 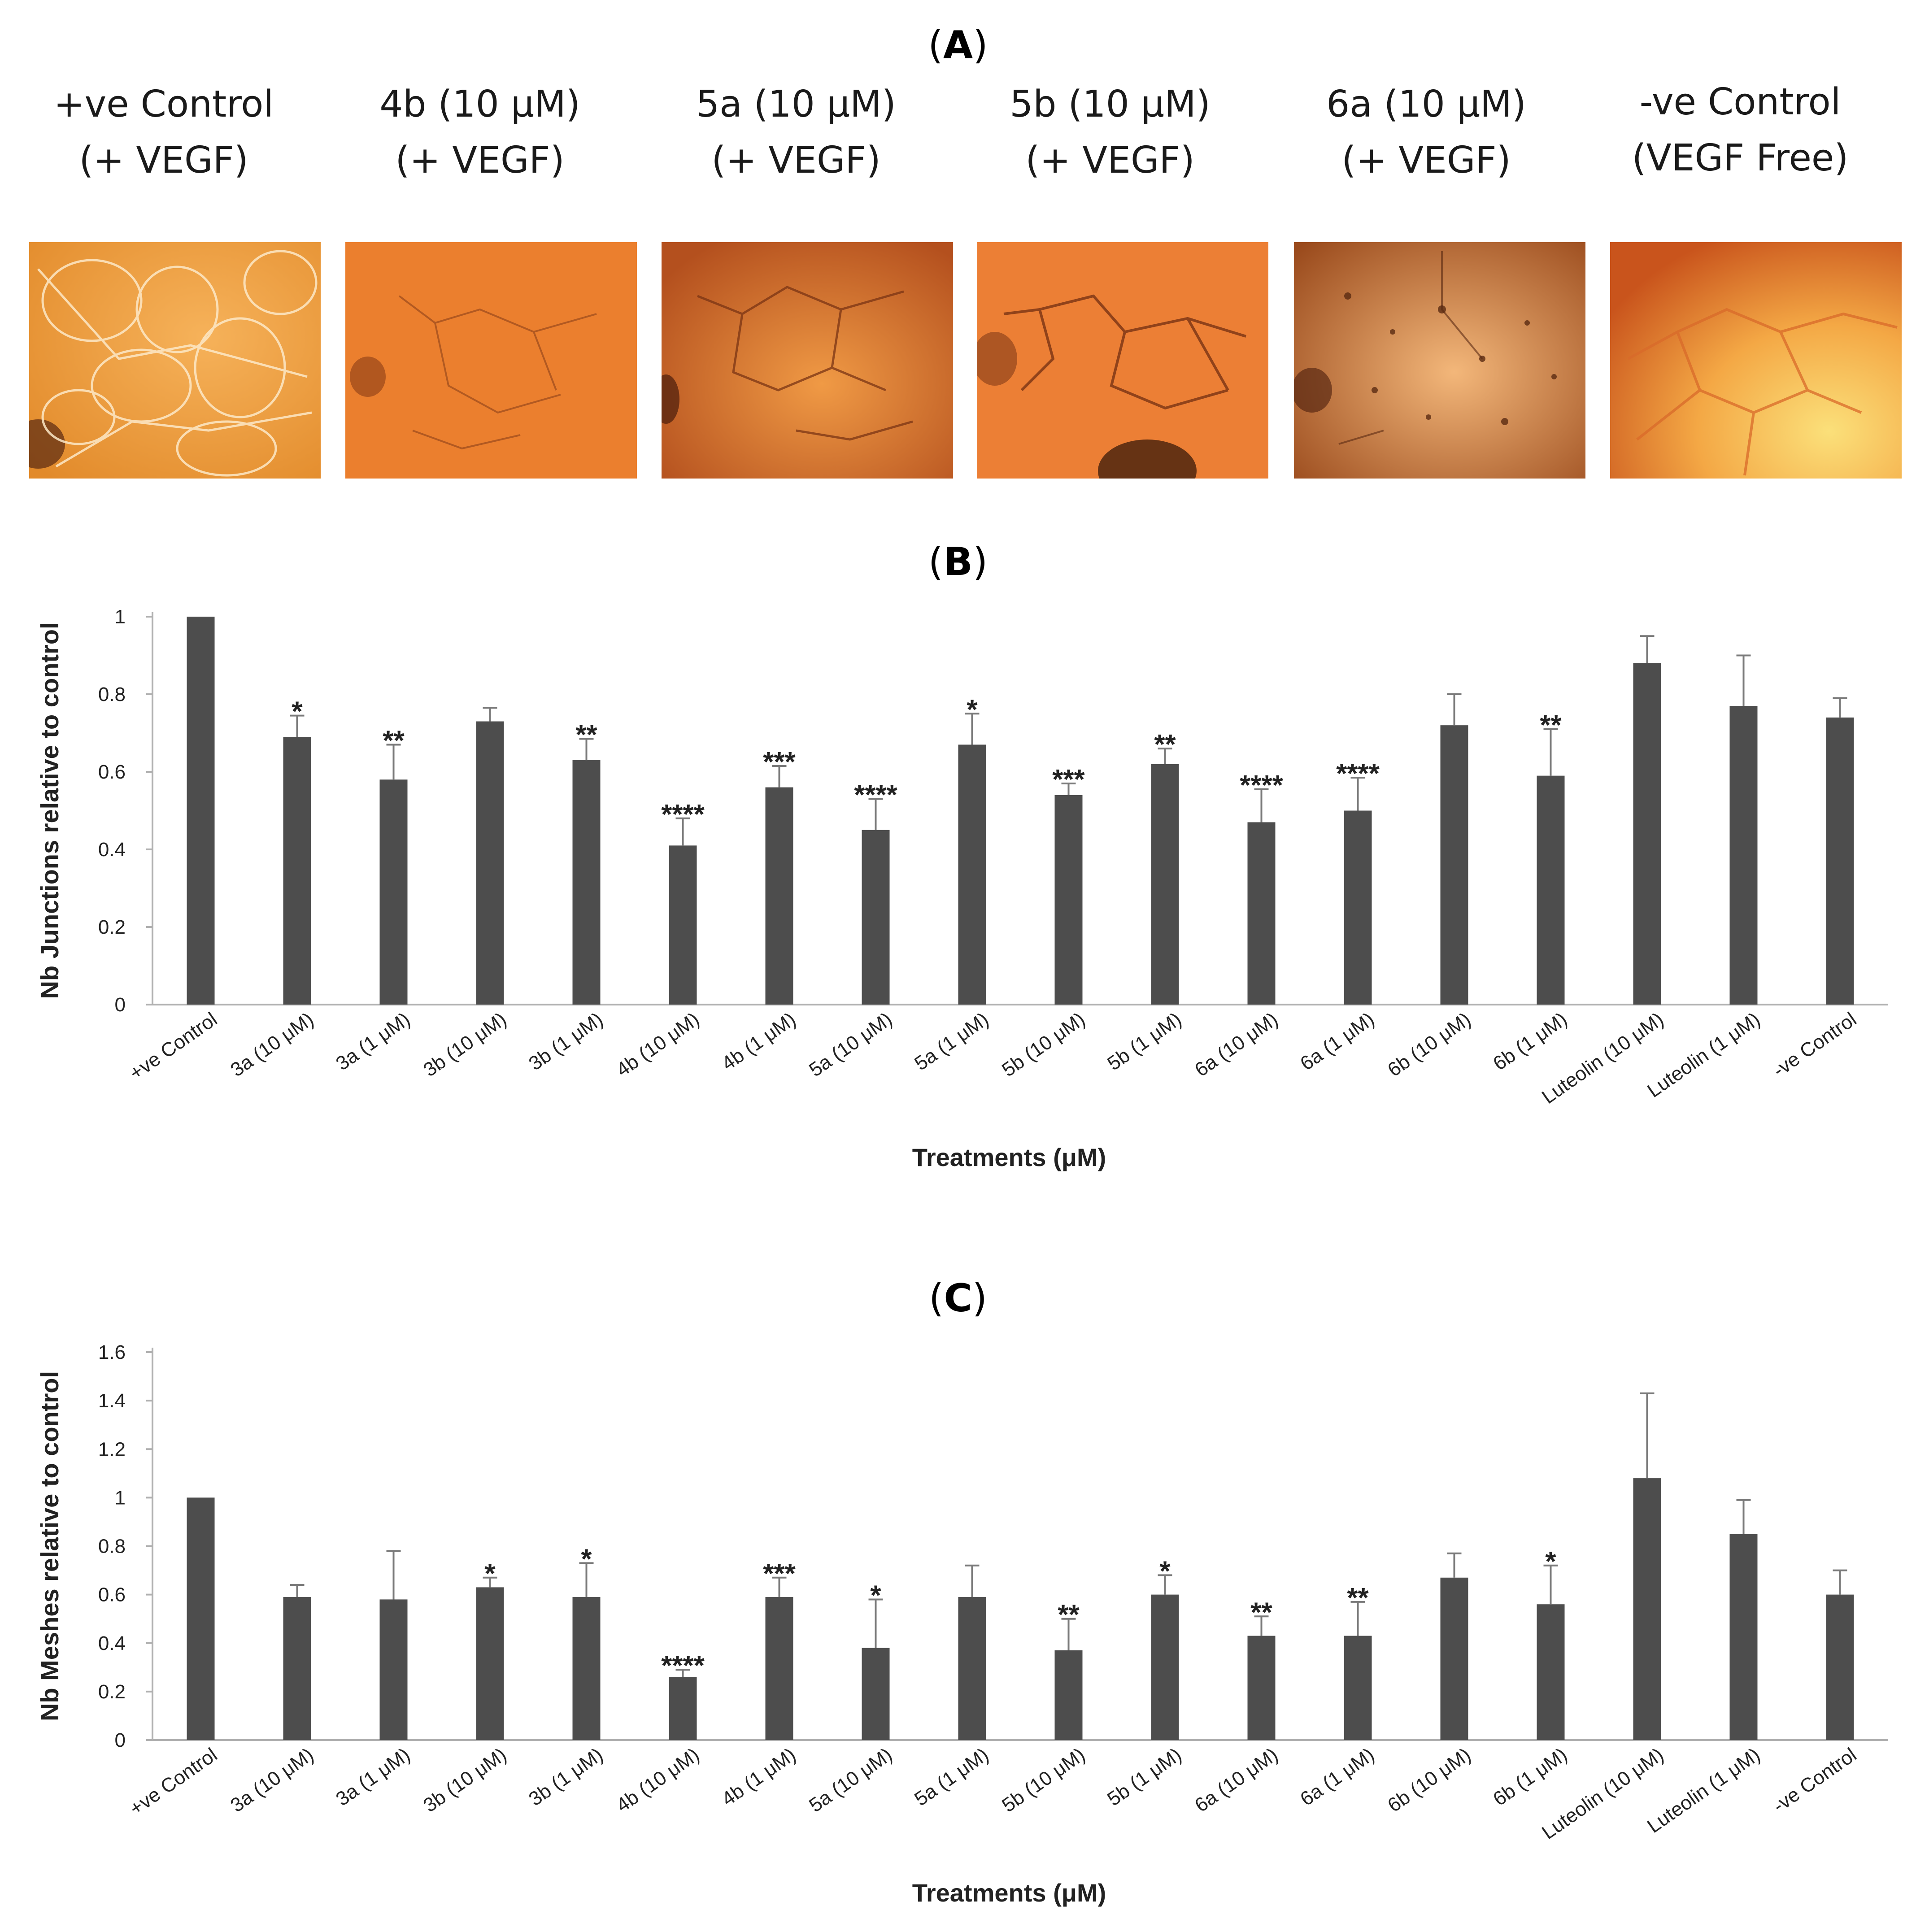 What do you see at coordinates (1530, 1777) in the screenshot?
I see `x-tick-label: 6b (1 μM)` at bounding box center [1530, 1777].